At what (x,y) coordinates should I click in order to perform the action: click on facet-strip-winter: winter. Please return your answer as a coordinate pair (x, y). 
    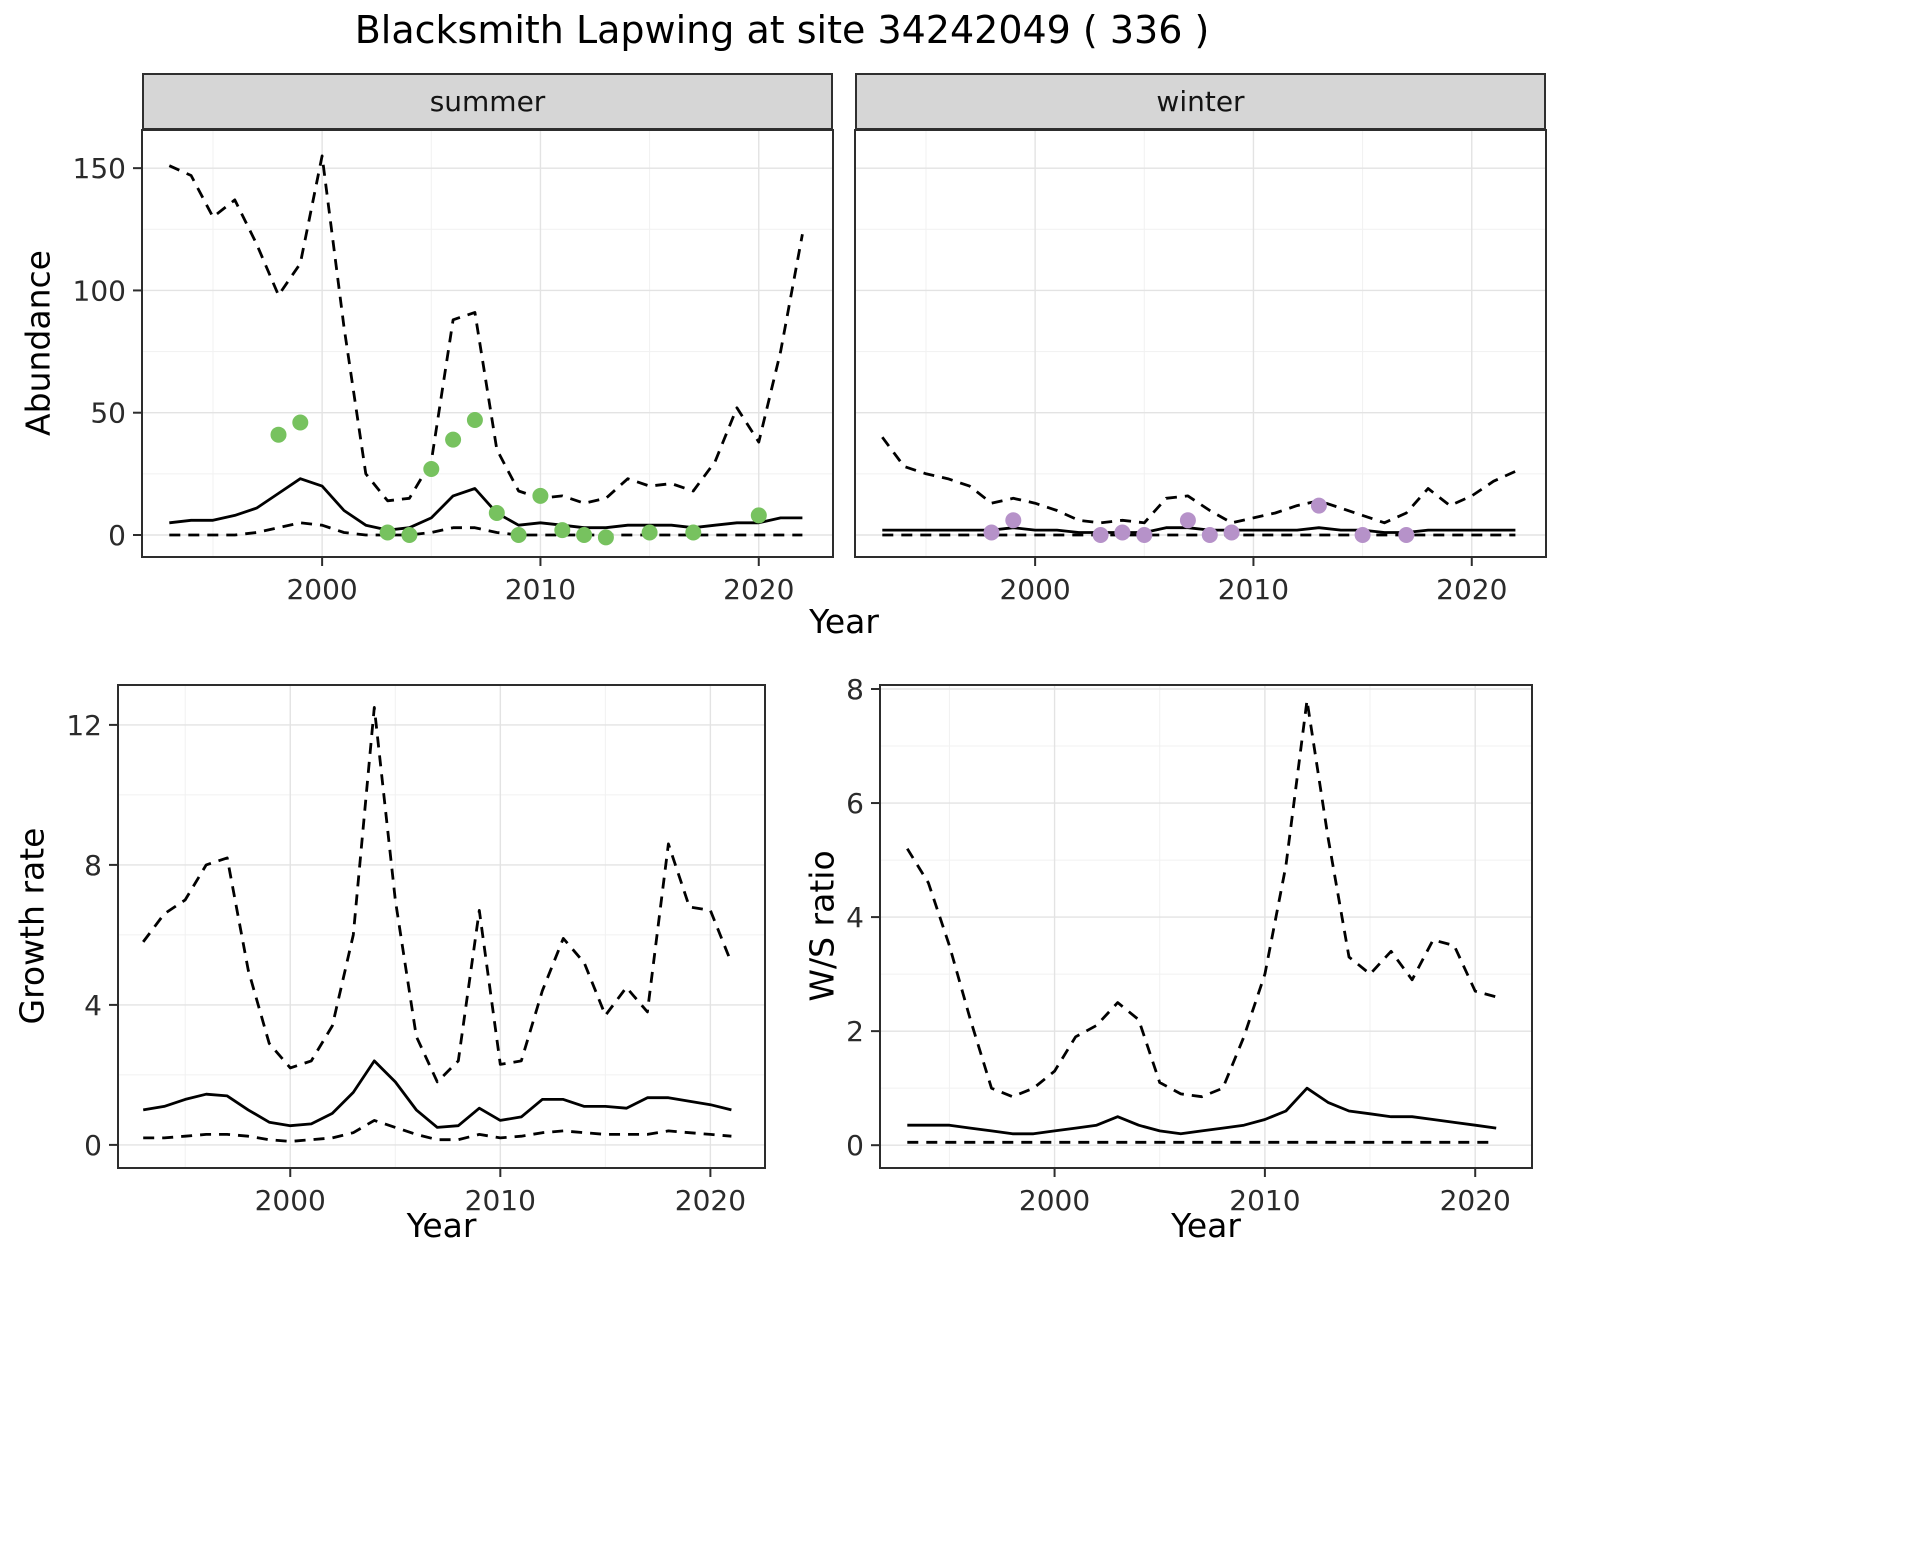
    Looking at the image, I should click on (1200, 101).